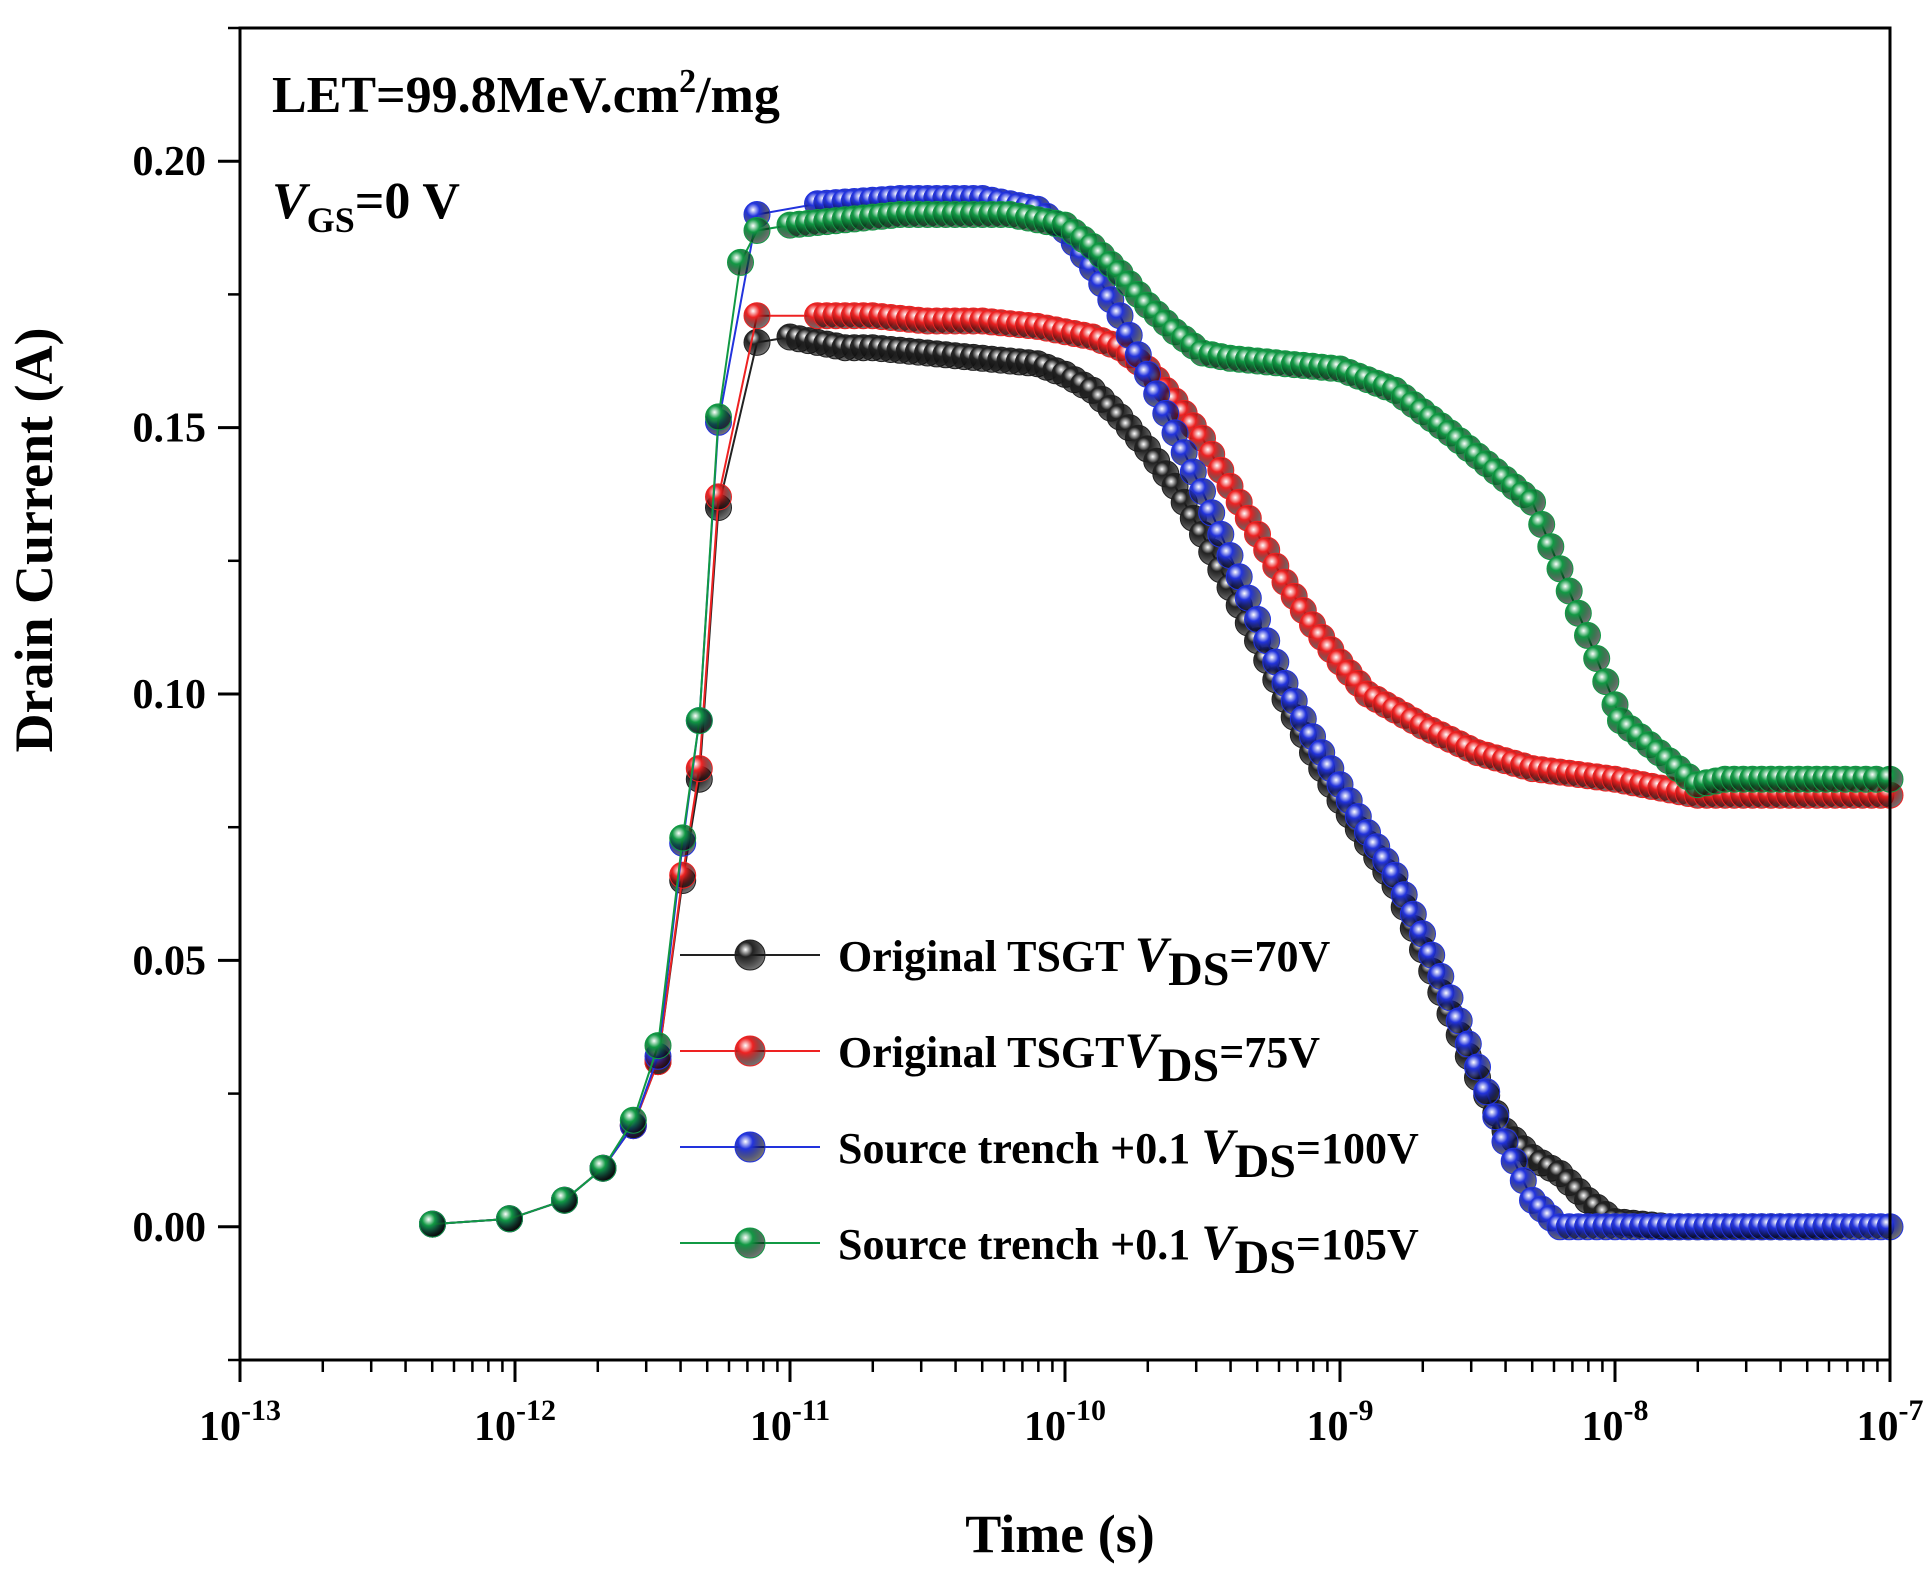 This screenshot has width=1928, height=1575. Describe the element at coordinates (170, 1228) in the screenshot. I see `y-tick-label: 0.00` at that location.